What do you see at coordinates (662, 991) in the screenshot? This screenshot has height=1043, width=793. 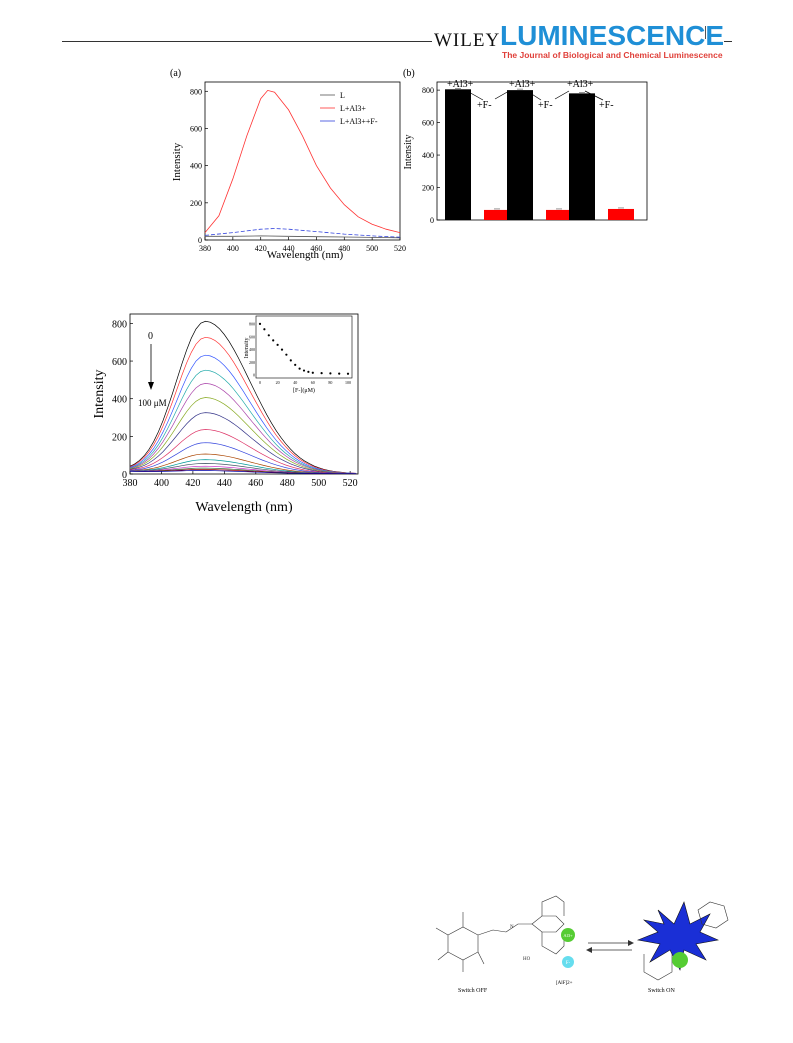 I see `switch-on-label: Switch ON` at bounding box center [662, 991].